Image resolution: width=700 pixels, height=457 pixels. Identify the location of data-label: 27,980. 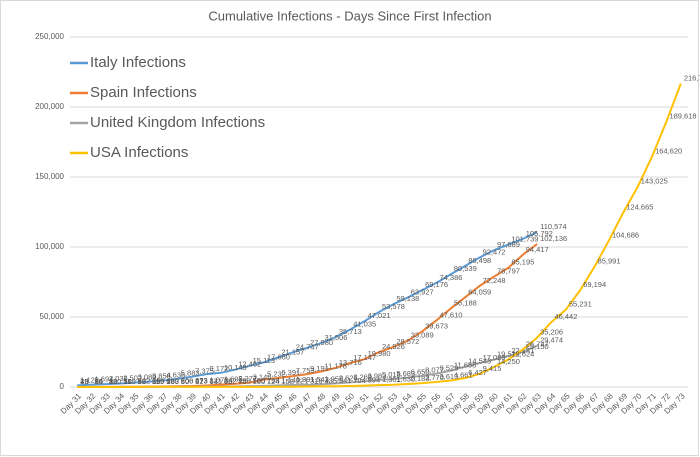
(321, 342).